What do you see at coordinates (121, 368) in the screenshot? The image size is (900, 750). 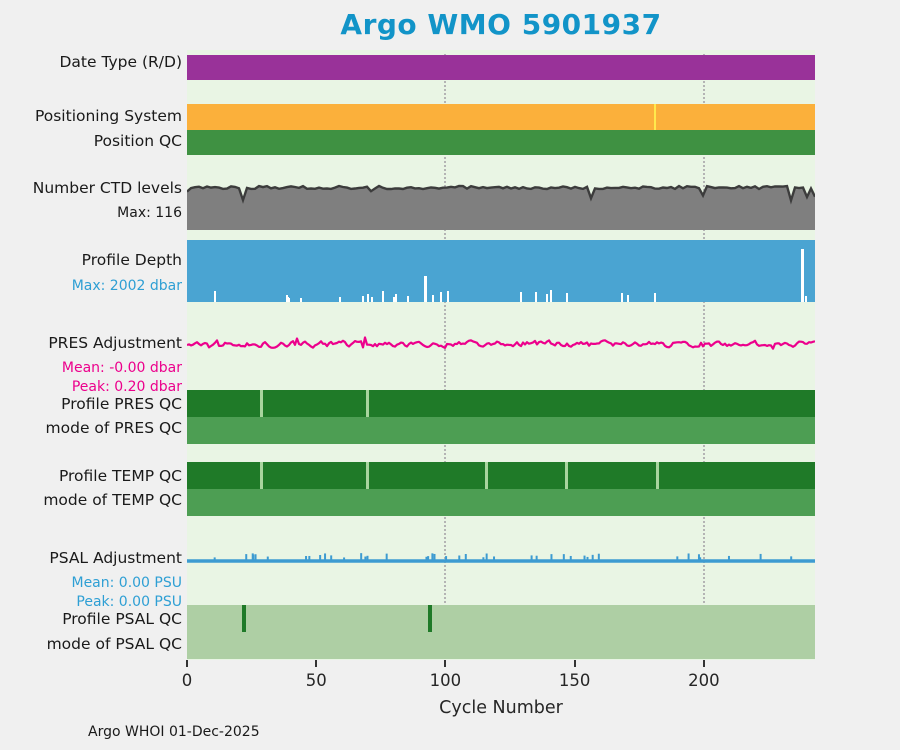 I see `row-annotation-pres_adj-0: Mean: -0.00 dbar` at bounding box center [121, 368].